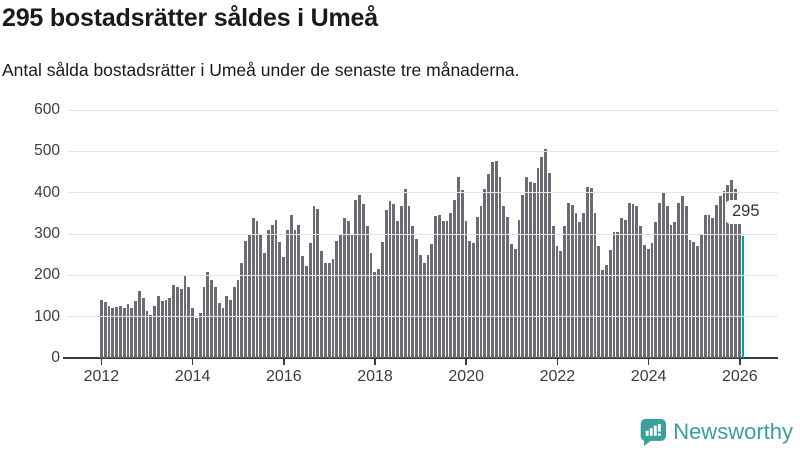 The width and height of the screenshot is (800, 450). Describe the element at coordinates (746, 212) in the screenshot. I see `value-callout: 295` at that location.